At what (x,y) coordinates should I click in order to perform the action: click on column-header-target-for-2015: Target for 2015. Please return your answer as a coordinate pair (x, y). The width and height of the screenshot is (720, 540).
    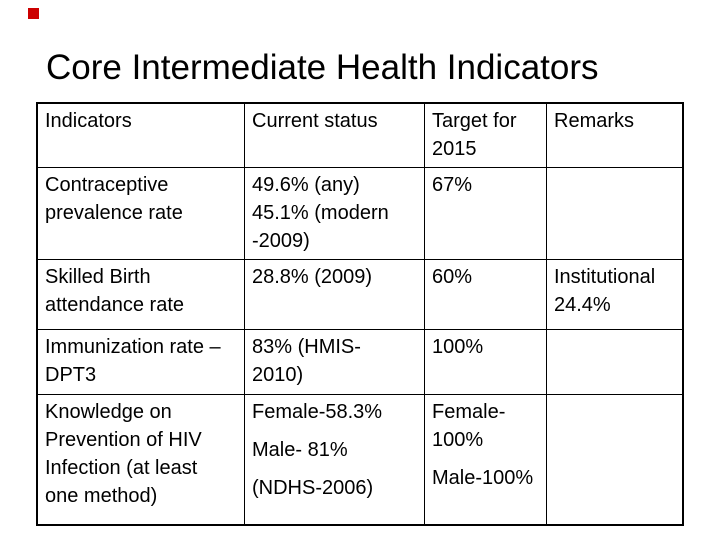
    Looking at the image, I should click on (486, 136).